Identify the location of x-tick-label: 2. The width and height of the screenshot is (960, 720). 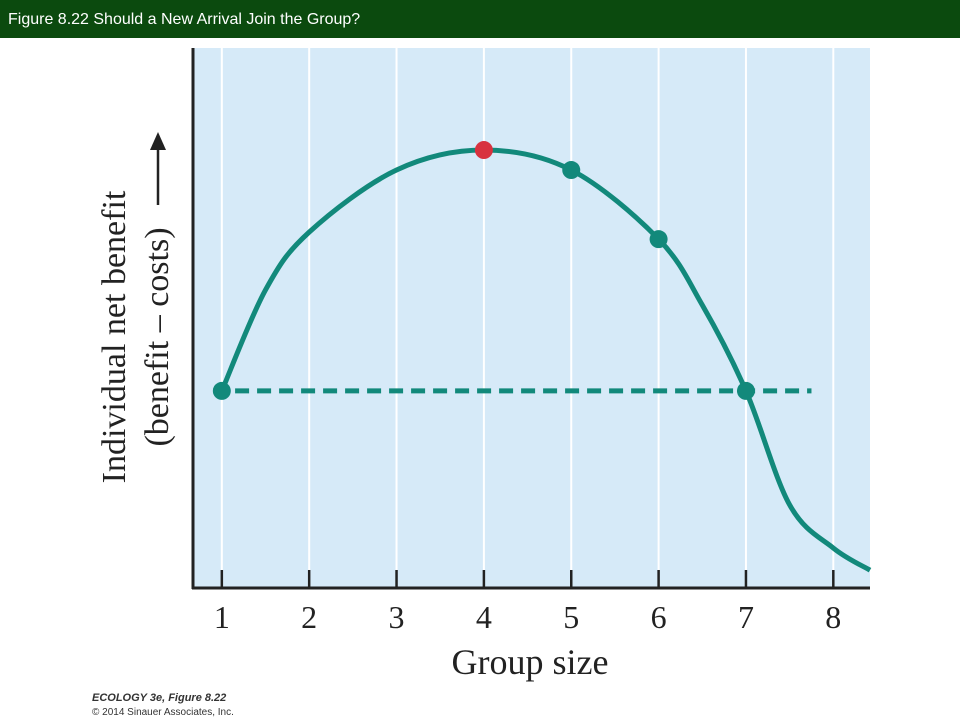
(309, 617).